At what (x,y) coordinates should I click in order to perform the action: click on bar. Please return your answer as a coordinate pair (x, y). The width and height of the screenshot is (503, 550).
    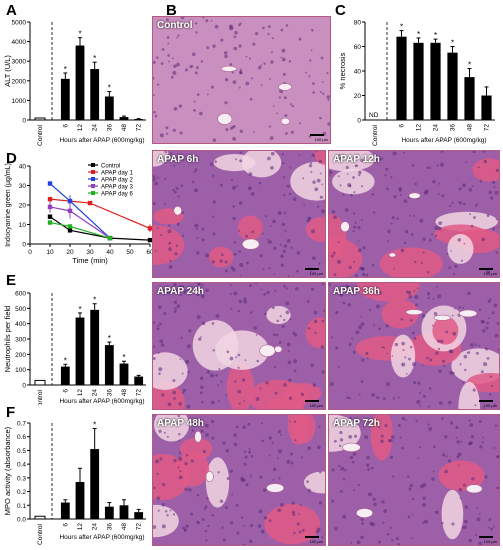
    Looking at the image, I should click on (95, 94).